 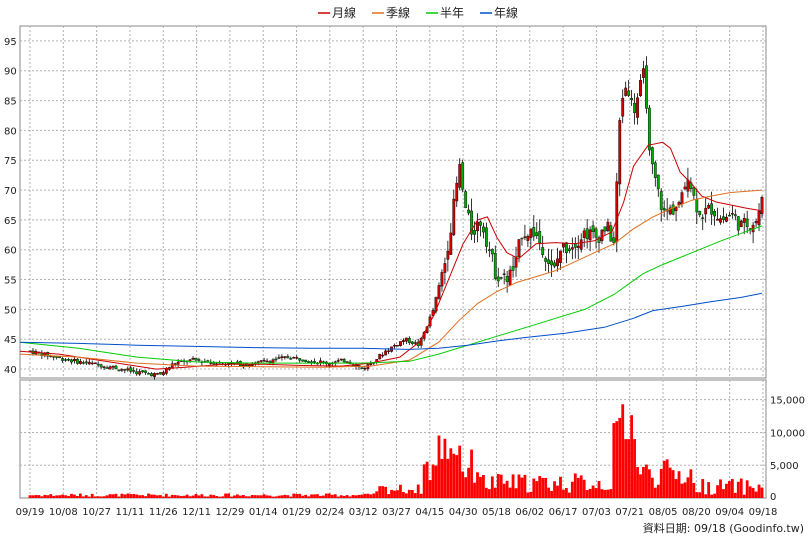 I want to click on date-tick-label: 08/05, so click(x=663, y=512).